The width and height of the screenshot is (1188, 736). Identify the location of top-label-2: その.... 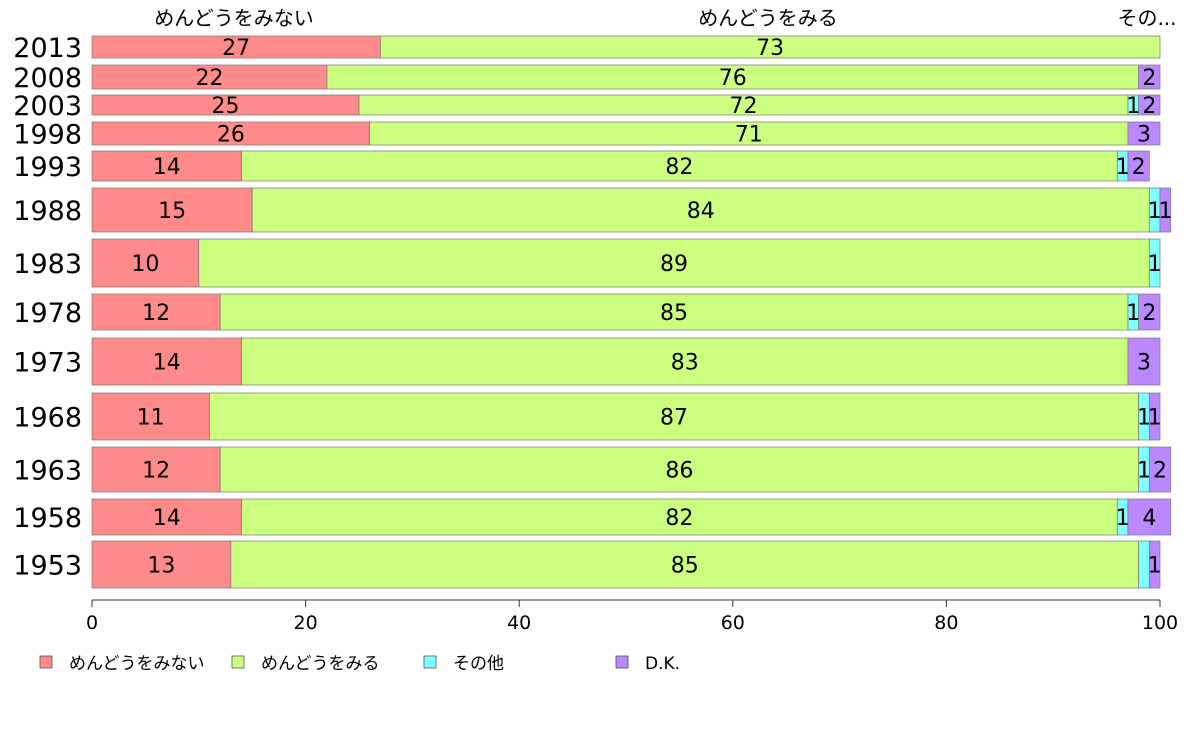
(1146, 18).